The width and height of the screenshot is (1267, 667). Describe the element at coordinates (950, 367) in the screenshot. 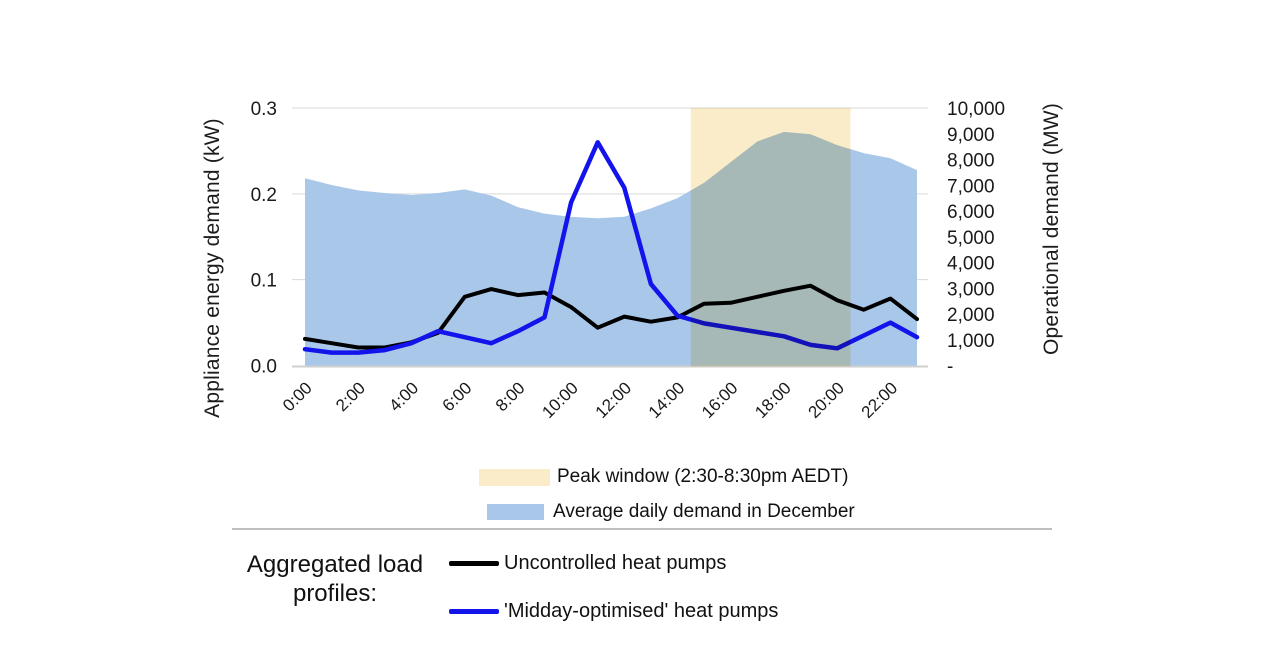

I see `right-axis-tick: -` at that location.